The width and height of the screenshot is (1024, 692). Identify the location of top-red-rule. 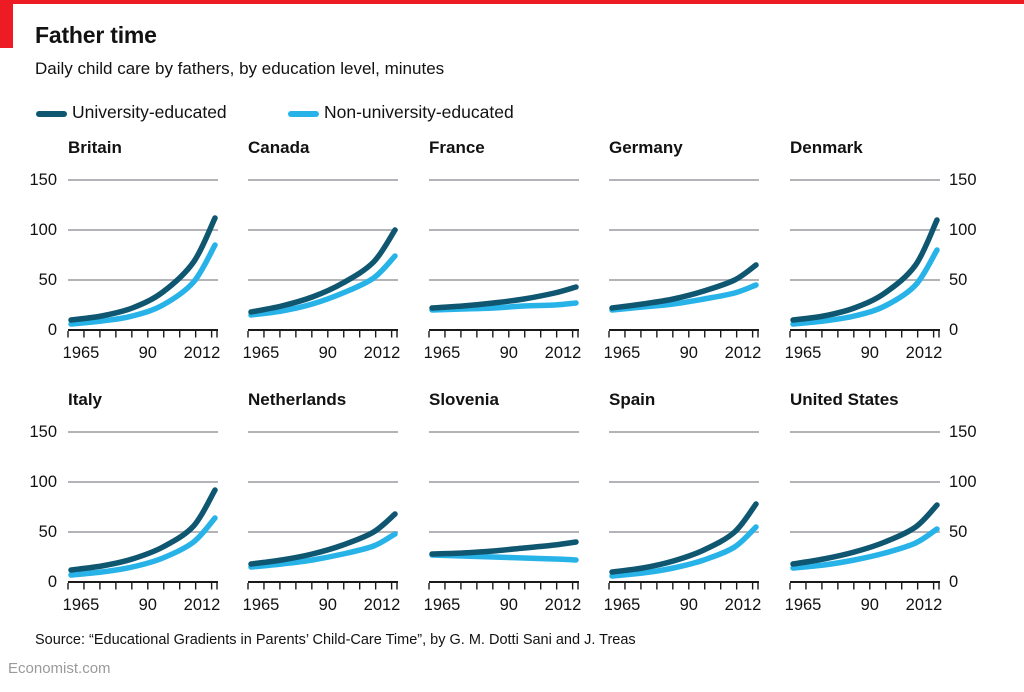
(512, 2).